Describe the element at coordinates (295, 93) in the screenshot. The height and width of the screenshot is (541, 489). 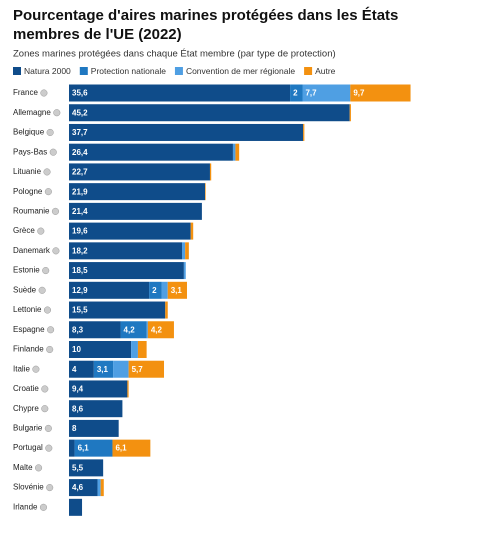
I see `value-label: 2` at that location.